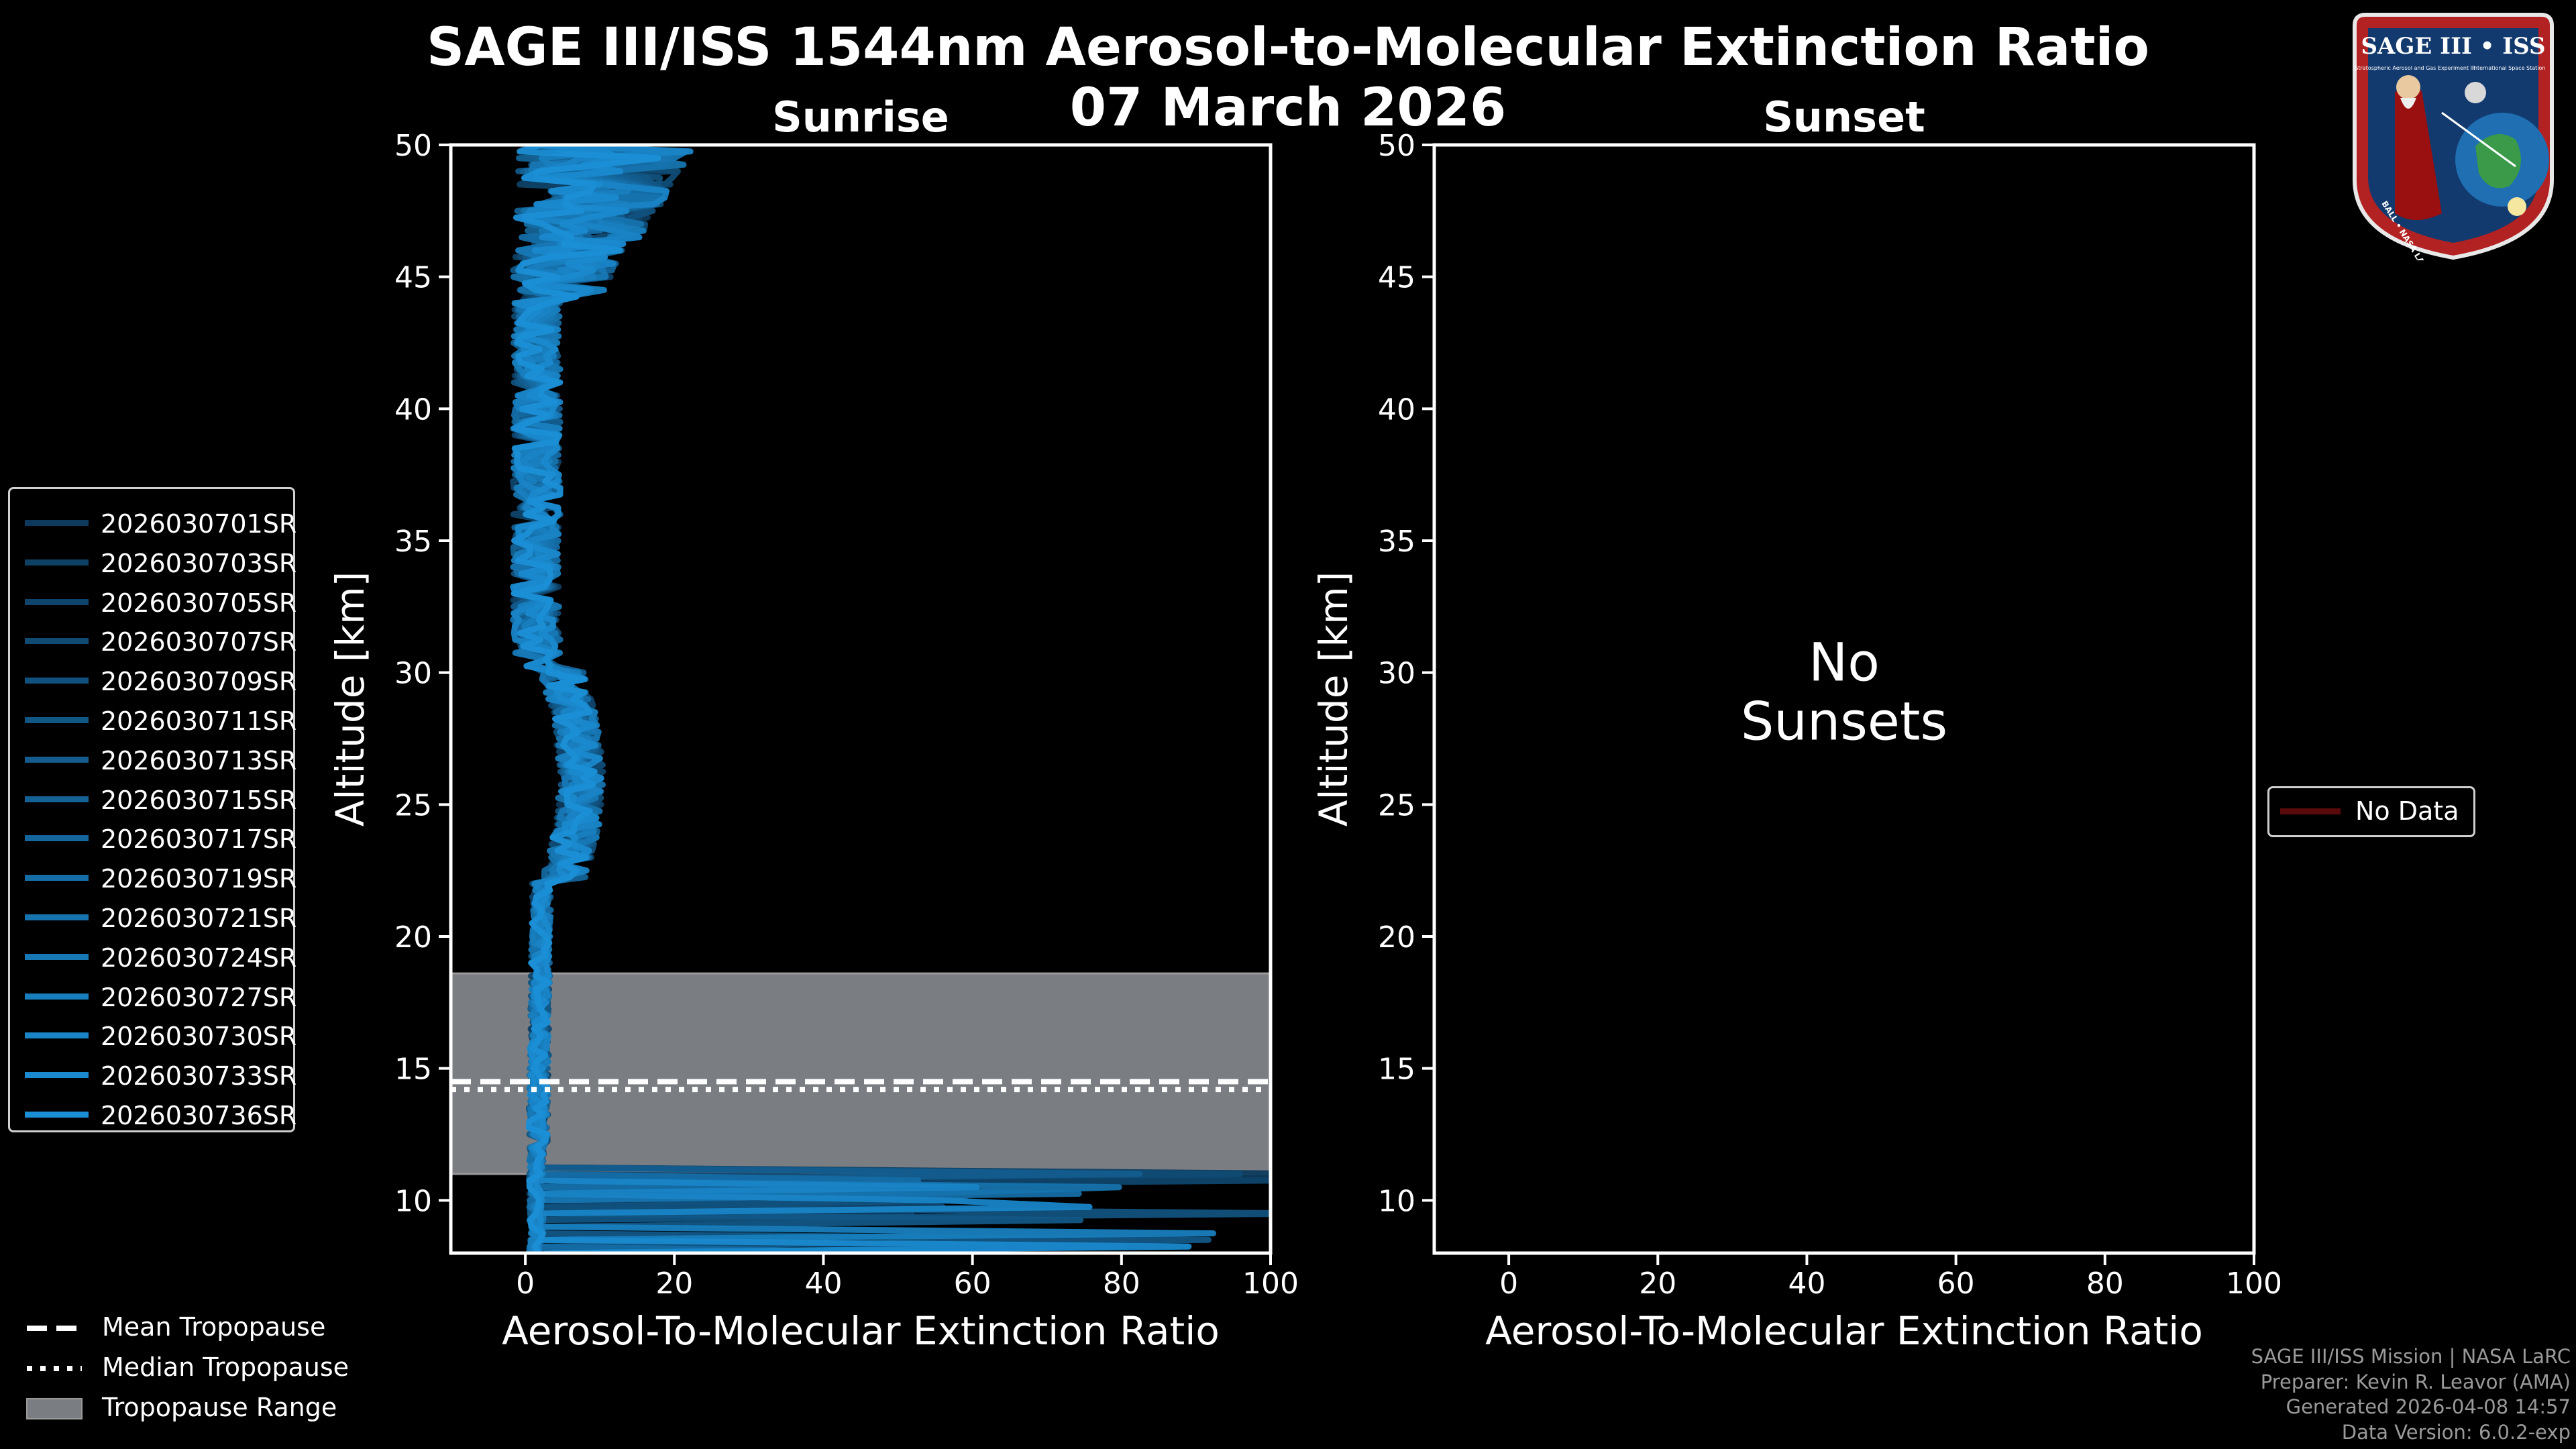 The image size is (2576, 1449). I want to click on legend-label: 2026030717SR, so click(199, 839).